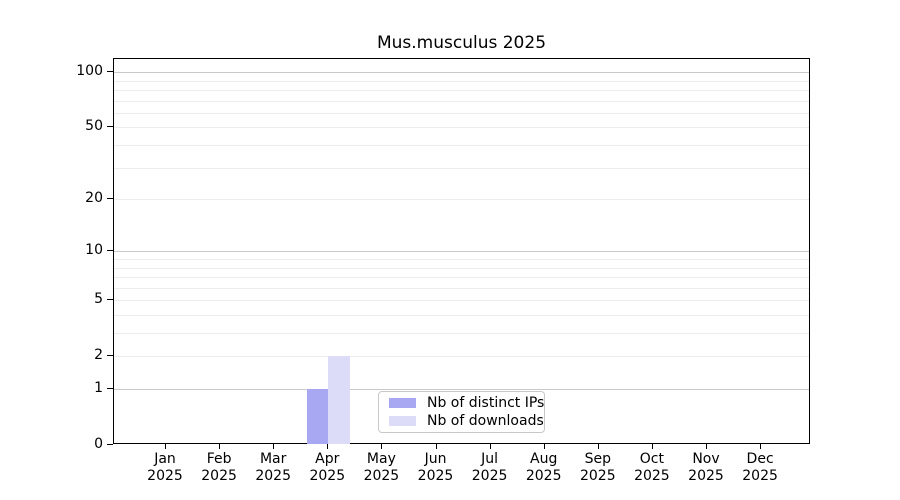  I want to click on x-tick-label: Jan 2025, so click(165, 468).